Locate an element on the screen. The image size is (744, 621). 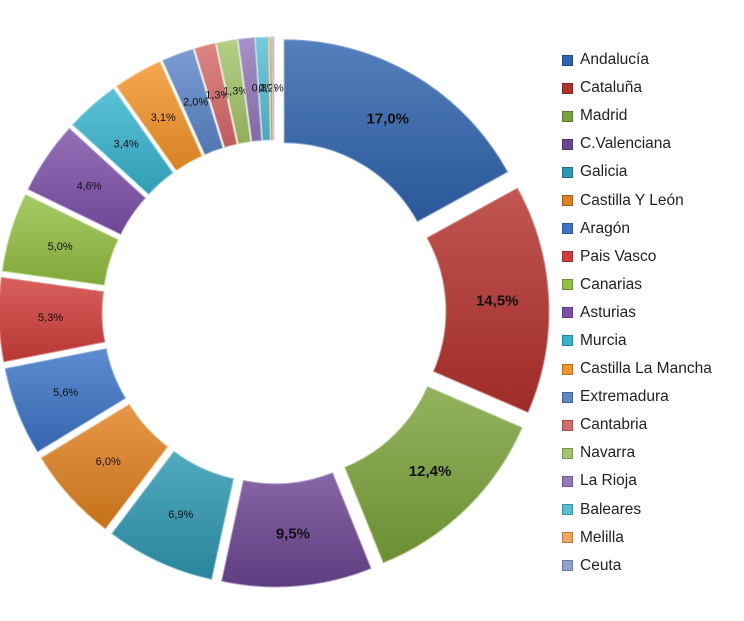
slice-castilla-y-le-n is located at coordinates (104, 466).